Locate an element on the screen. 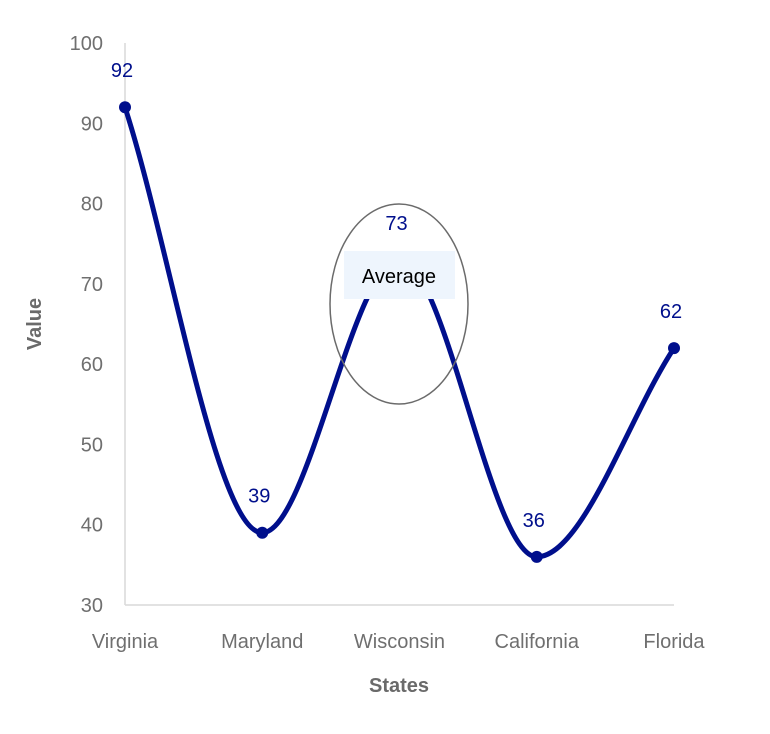 The image size is (770, 734). average-annotation: Average is located at coordinates (399, 304).